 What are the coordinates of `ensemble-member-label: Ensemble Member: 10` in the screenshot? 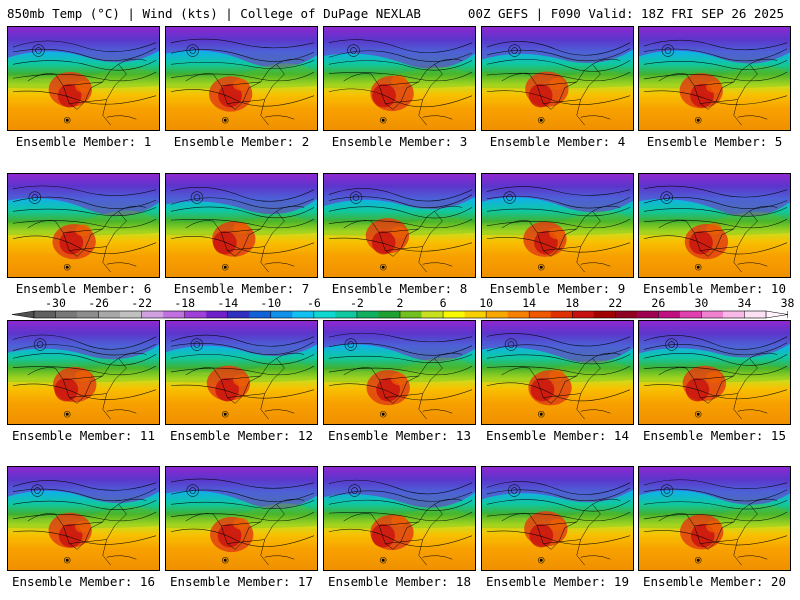 It's located at (714, 288).